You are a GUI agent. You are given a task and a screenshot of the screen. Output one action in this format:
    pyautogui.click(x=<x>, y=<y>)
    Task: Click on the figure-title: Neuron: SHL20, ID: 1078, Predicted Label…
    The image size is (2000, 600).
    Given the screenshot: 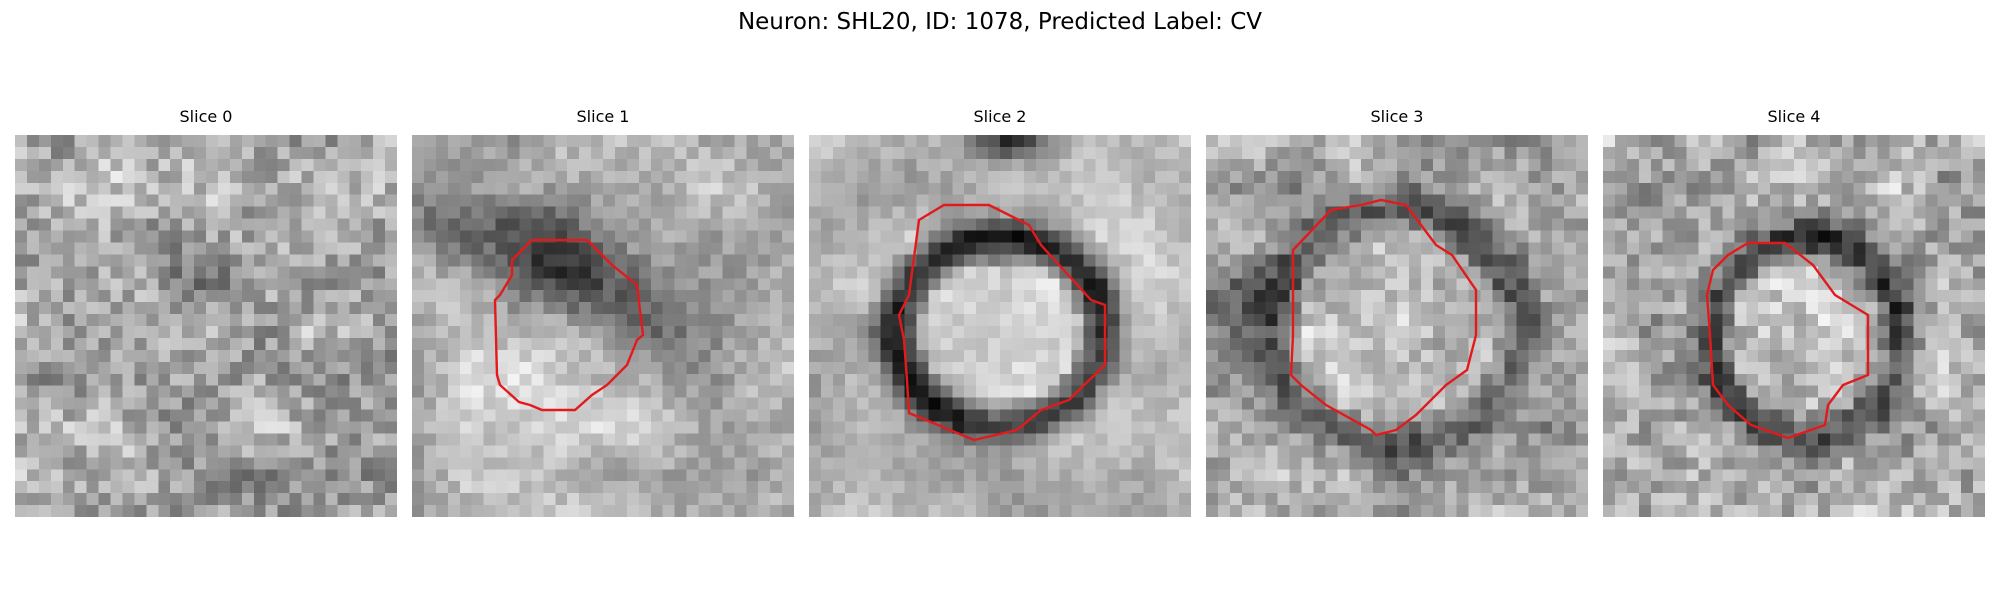 What is the action you would take?
    pyautogui.click(x=1000, y=22)
    